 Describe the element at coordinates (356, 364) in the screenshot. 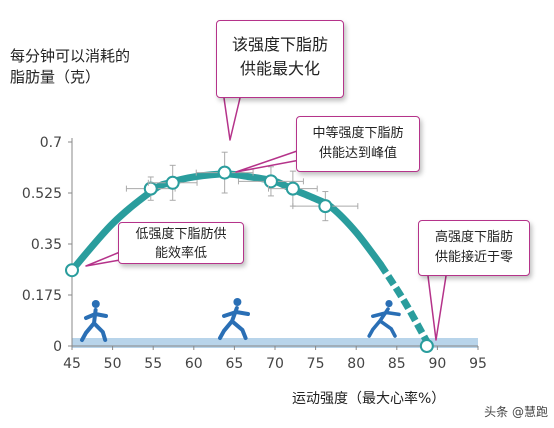

I see `x-tick-label: 80` at that location.